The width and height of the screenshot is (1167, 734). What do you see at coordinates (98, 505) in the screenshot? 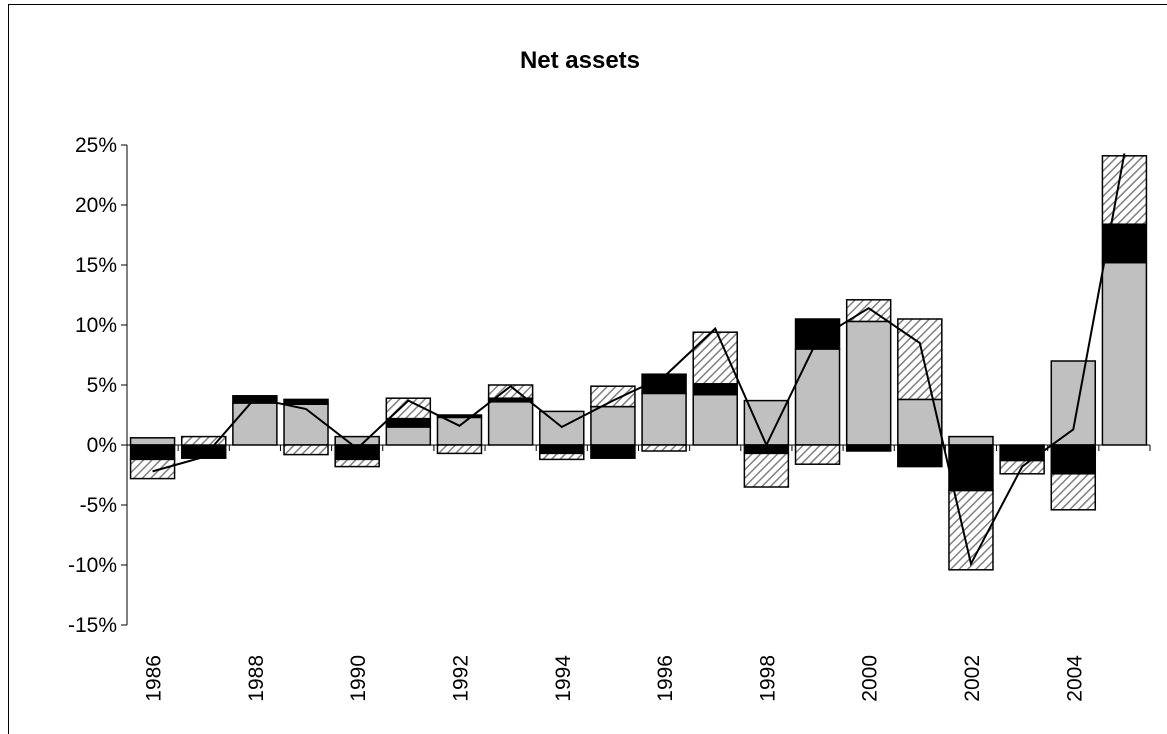
I see `y-tick-label: -5%` at bounding box center [98, 505].